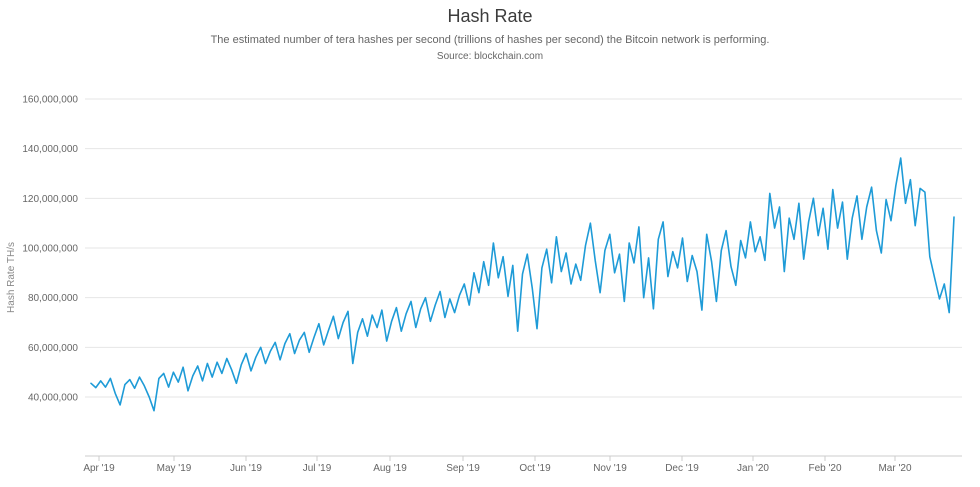 This screenshot has height=487, width=980. What do you see at coordinates (50, 149) in the screenshot?
I see `y-axis-tick-label: 140,000,000` at bounding box center [50, 149].